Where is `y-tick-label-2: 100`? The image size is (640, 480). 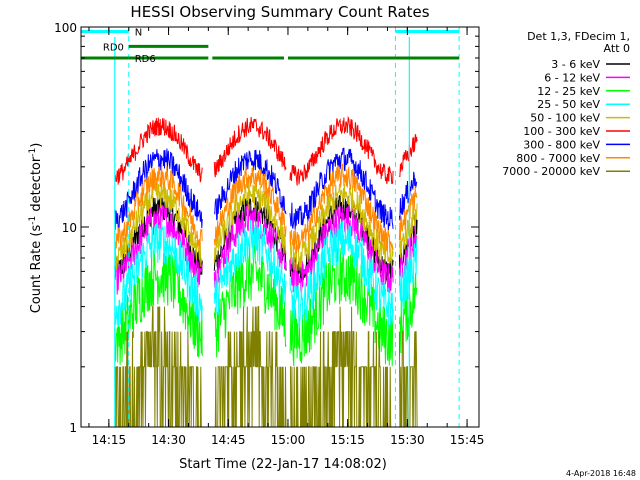
y-tick-label-2: 100 is located at coordinates (65, 28).